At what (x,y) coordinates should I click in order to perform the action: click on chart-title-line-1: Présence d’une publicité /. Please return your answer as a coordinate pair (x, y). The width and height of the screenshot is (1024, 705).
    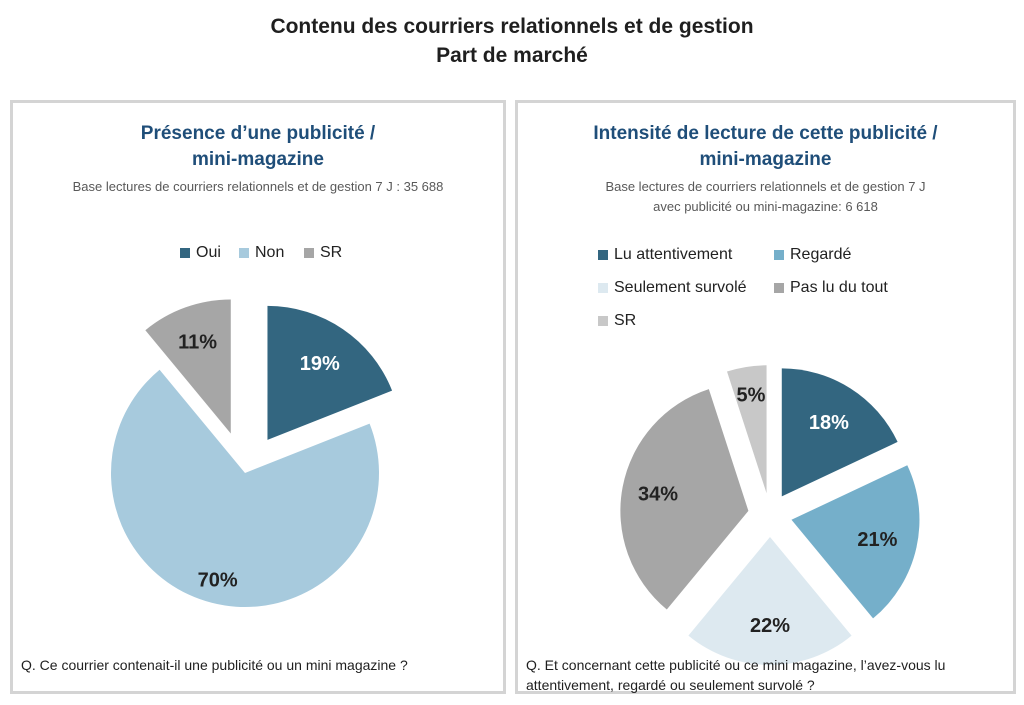
    Looking at the image, I should click on (258, 133).